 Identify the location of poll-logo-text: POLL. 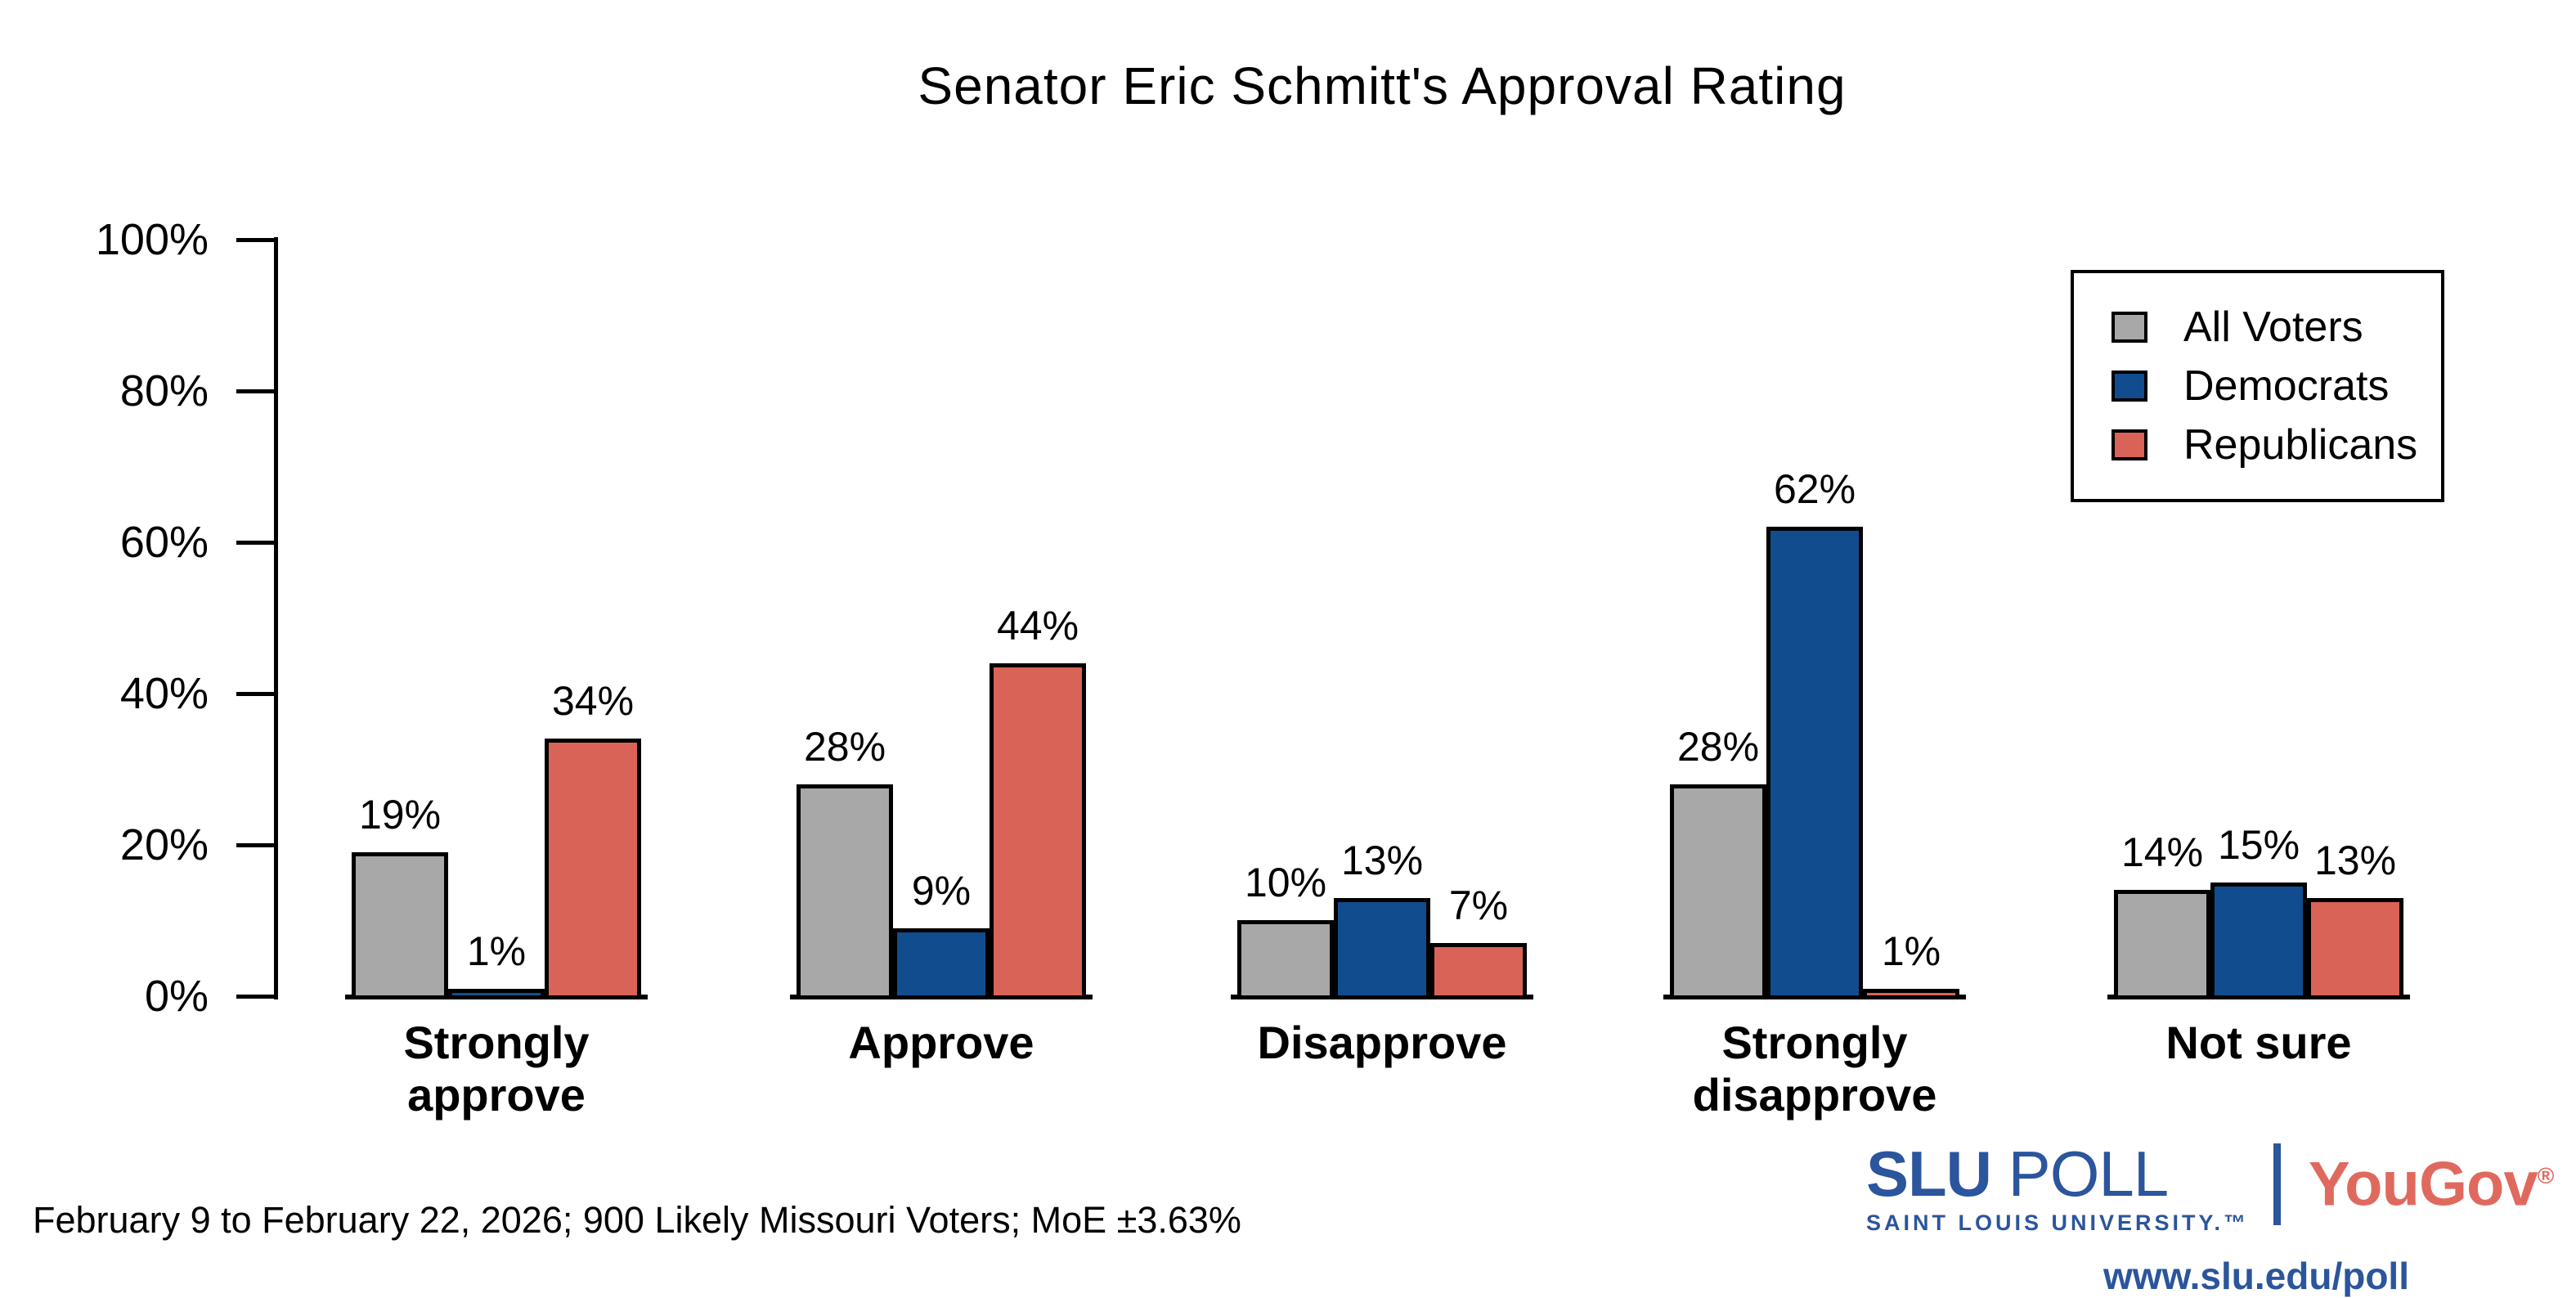
(2088, 1174).